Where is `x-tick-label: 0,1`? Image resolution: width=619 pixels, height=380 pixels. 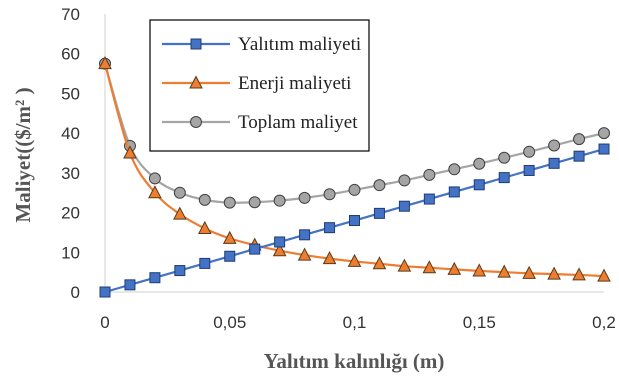 x-tick-label: 0,1 is located at coordinates (355, 322).